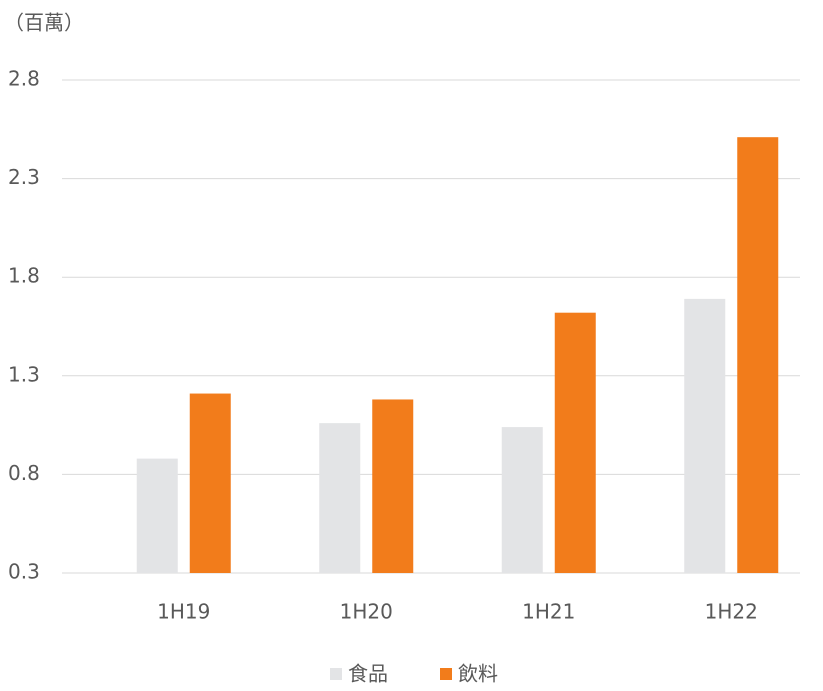 This screenshot has width=823, height=691. Describe the element at coordinates (24, 79) in the screenshot. I see `y-tick-label: 2.8` at that location.